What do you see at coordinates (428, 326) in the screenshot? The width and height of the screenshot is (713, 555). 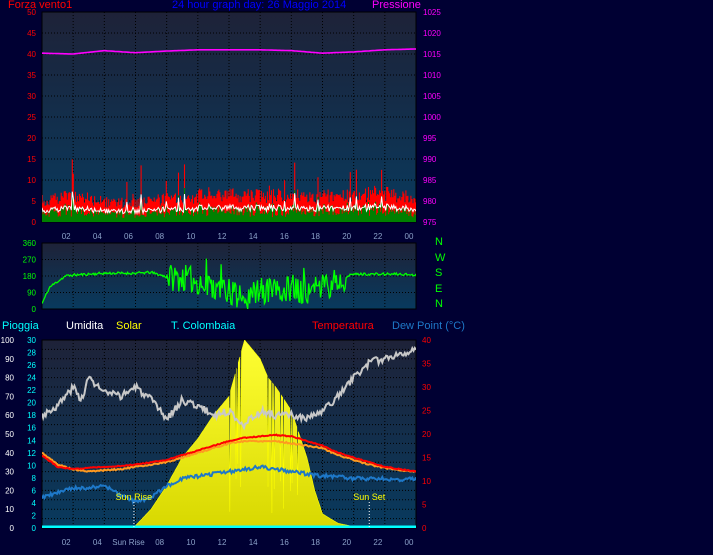 I see `legend-dew-point: Dew Point (°C)` at bounding box center [428, 326].